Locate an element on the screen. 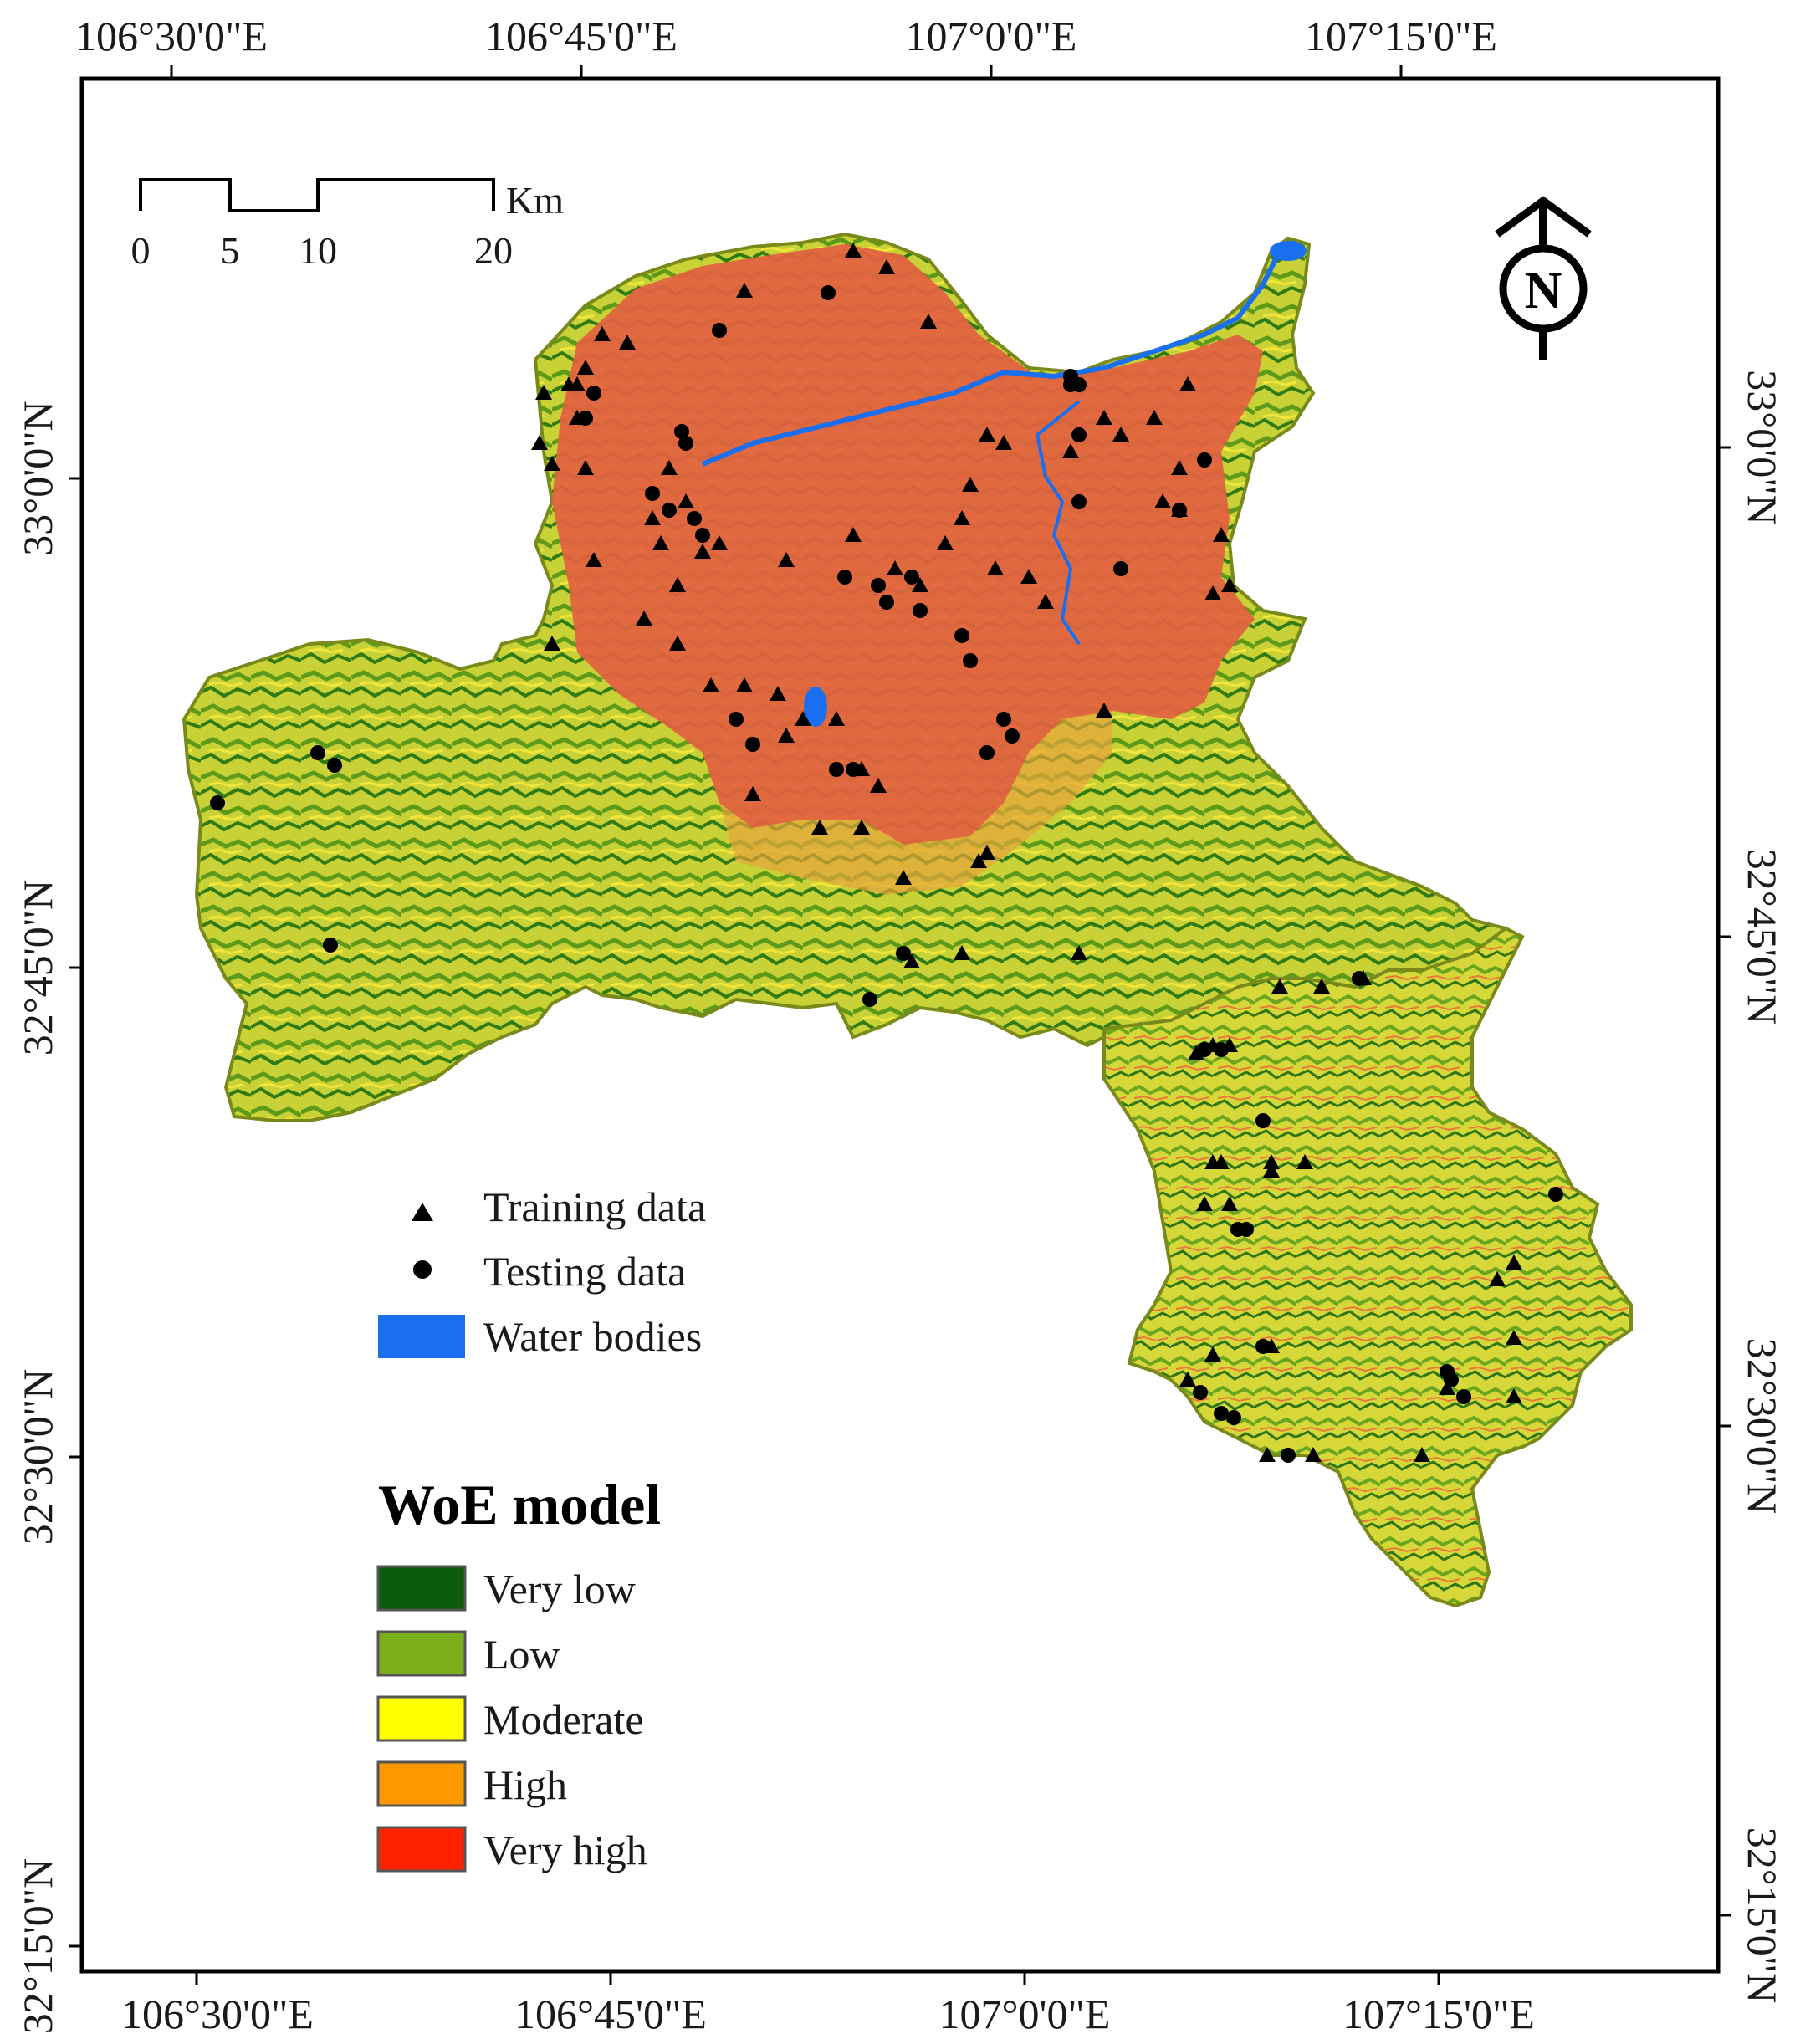  very-high-zone is located at coordinates (908, 544).